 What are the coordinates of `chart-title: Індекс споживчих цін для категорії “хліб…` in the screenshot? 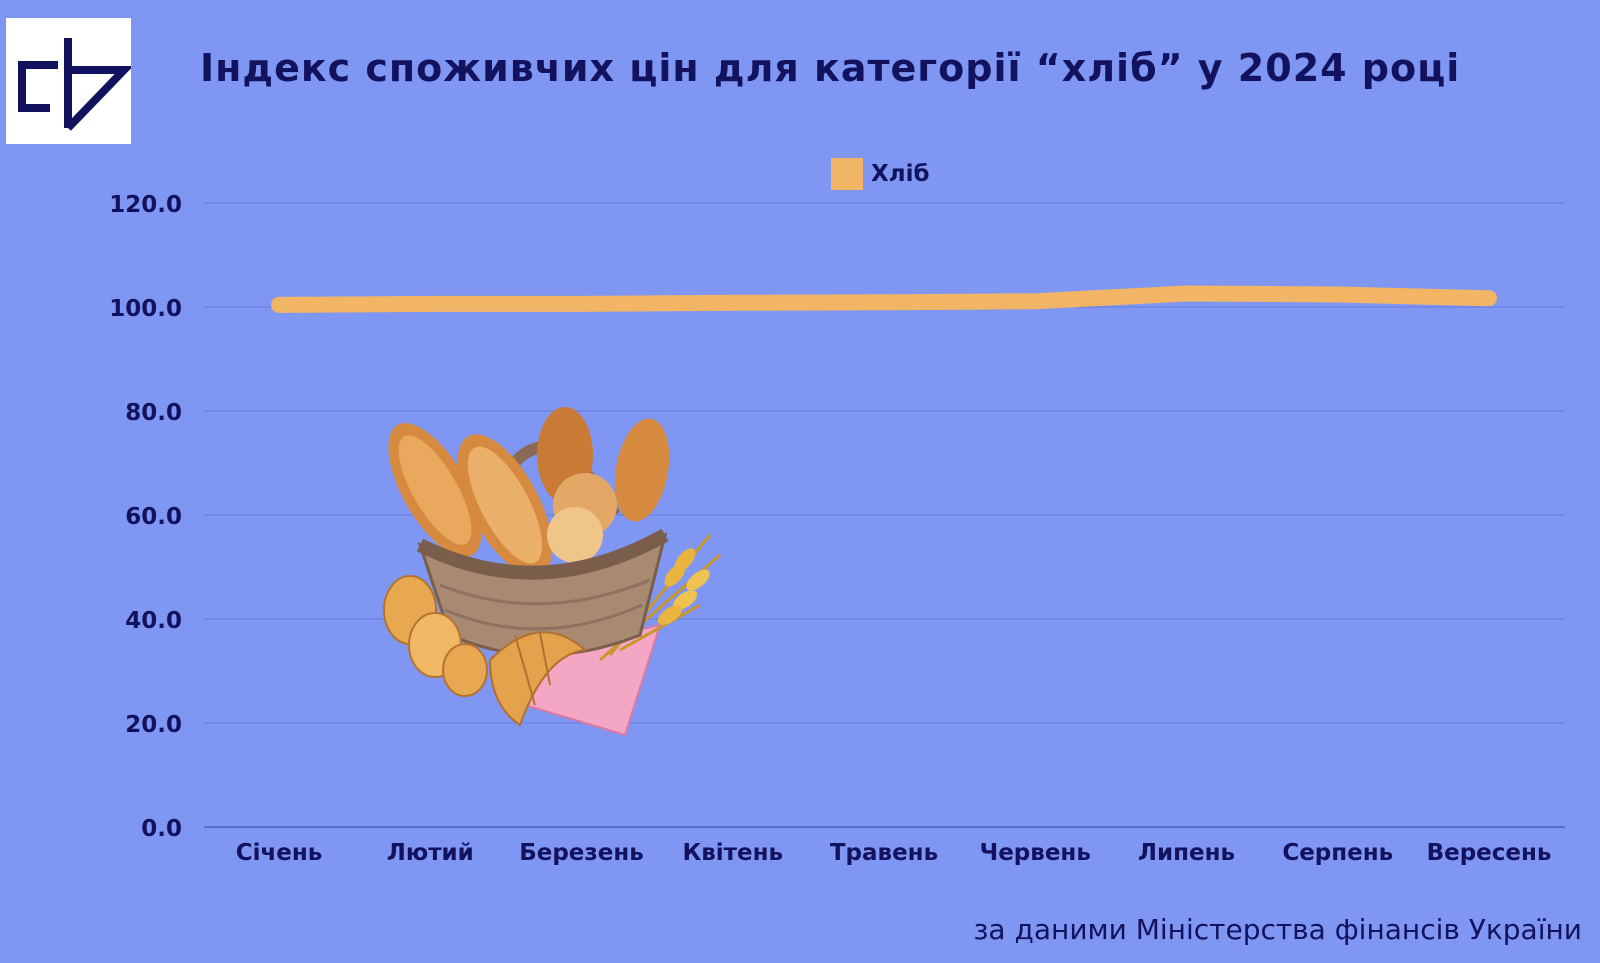 It's located at (830, 68).